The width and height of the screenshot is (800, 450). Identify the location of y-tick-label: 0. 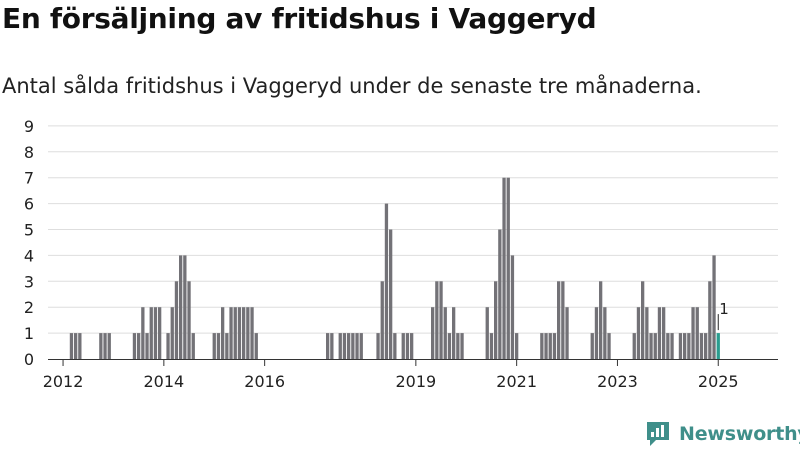
(29, 359).